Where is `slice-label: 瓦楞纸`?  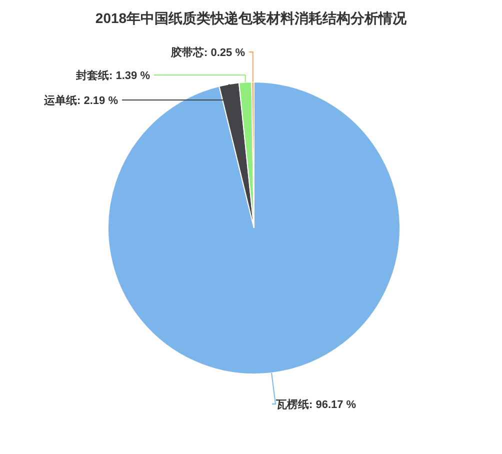 slice-label: 瓦楞纸 is located at coordinates (292, 404).